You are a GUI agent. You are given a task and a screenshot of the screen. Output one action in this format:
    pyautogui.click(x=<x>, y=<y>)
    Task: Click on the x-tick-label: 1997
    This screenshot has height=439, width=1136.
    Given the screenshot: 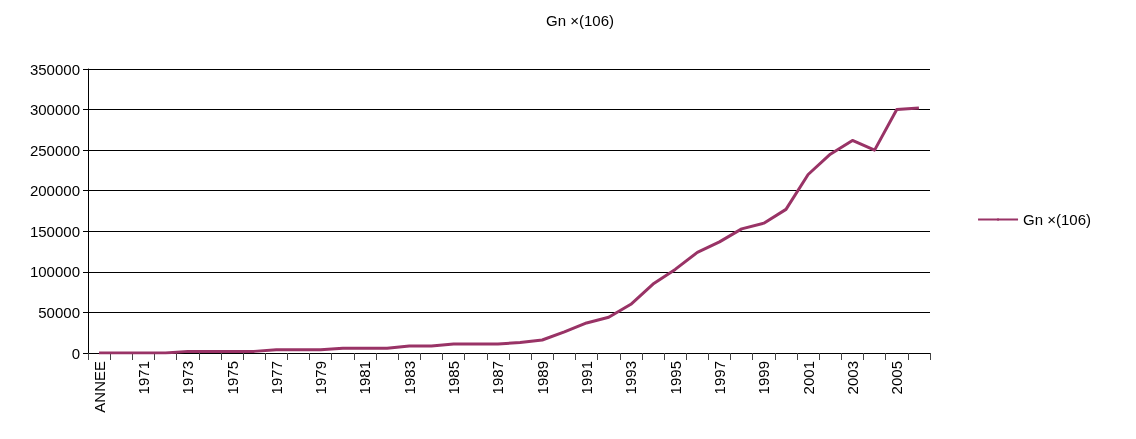 What is the action you would take?
    pyautogui.click(x=719, y=378)
    